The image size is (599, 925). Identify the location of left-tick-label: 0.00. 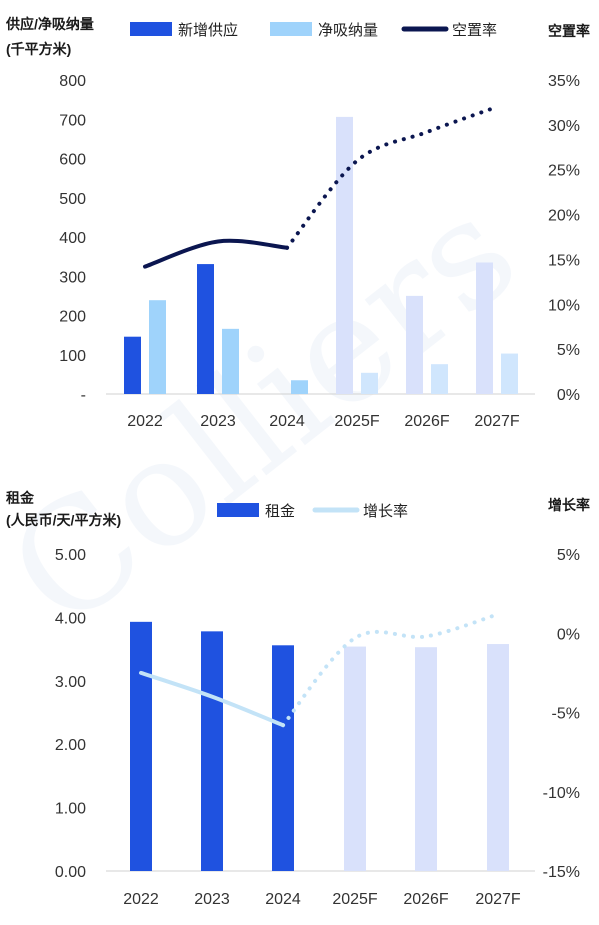
(70, 872).